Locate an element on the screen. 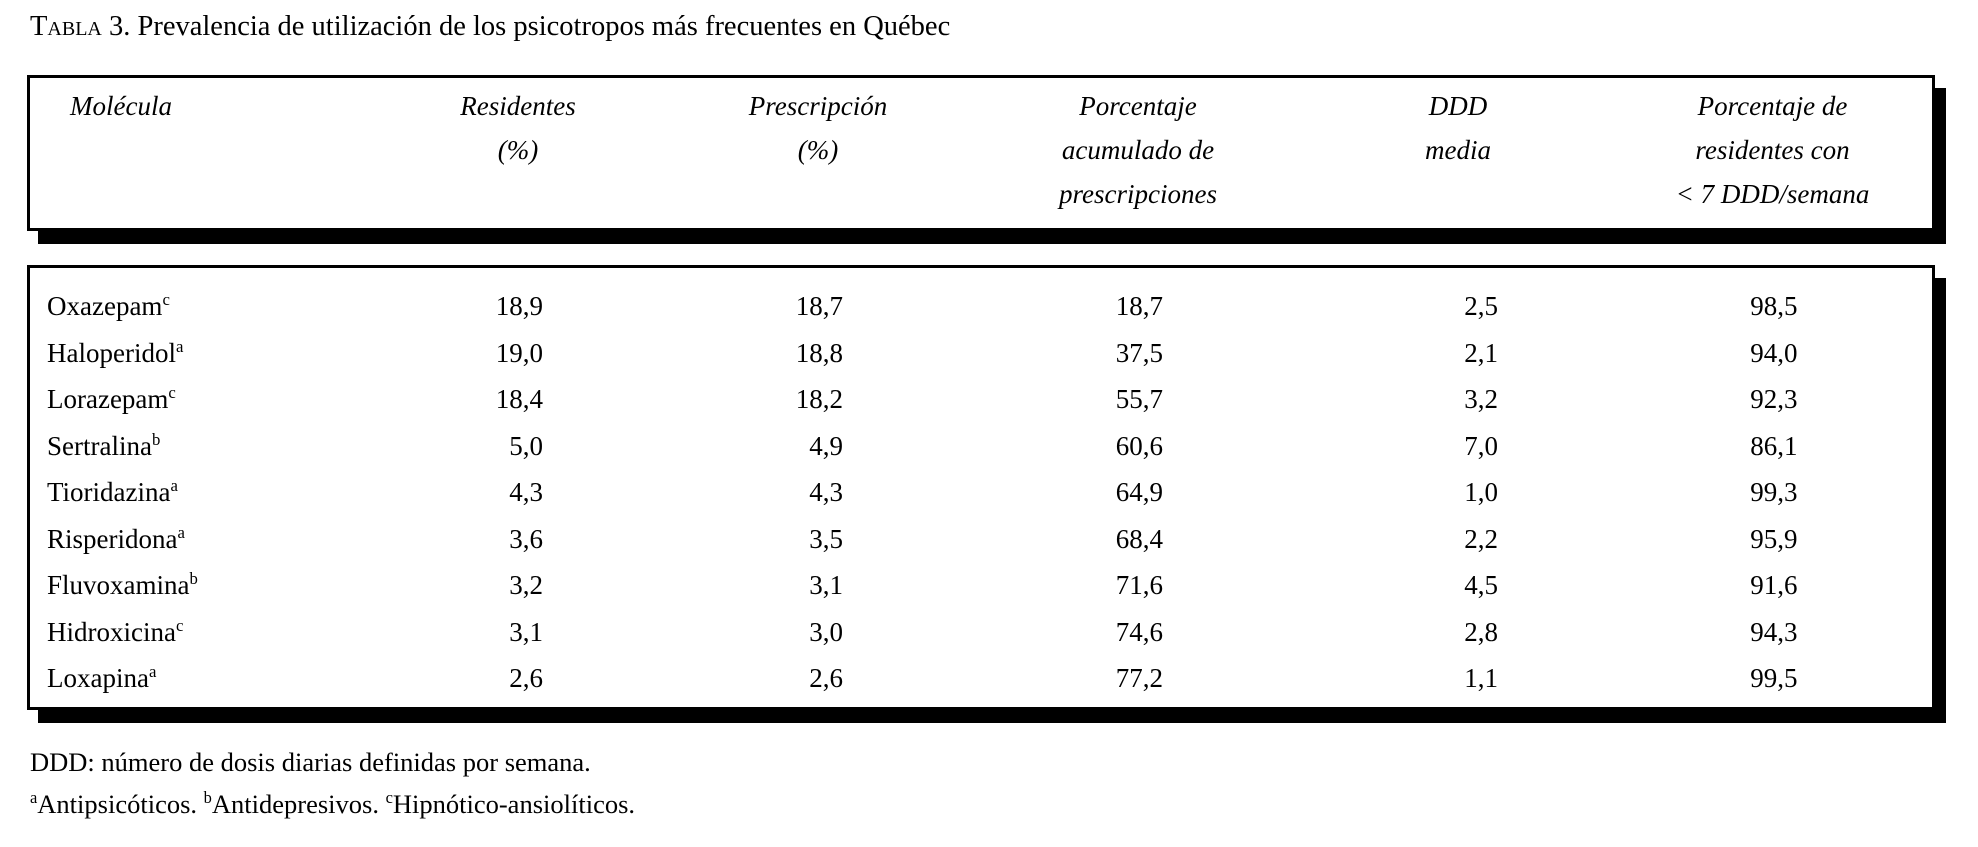  column-header-line: DDD is located at coordinates (1458, 106).